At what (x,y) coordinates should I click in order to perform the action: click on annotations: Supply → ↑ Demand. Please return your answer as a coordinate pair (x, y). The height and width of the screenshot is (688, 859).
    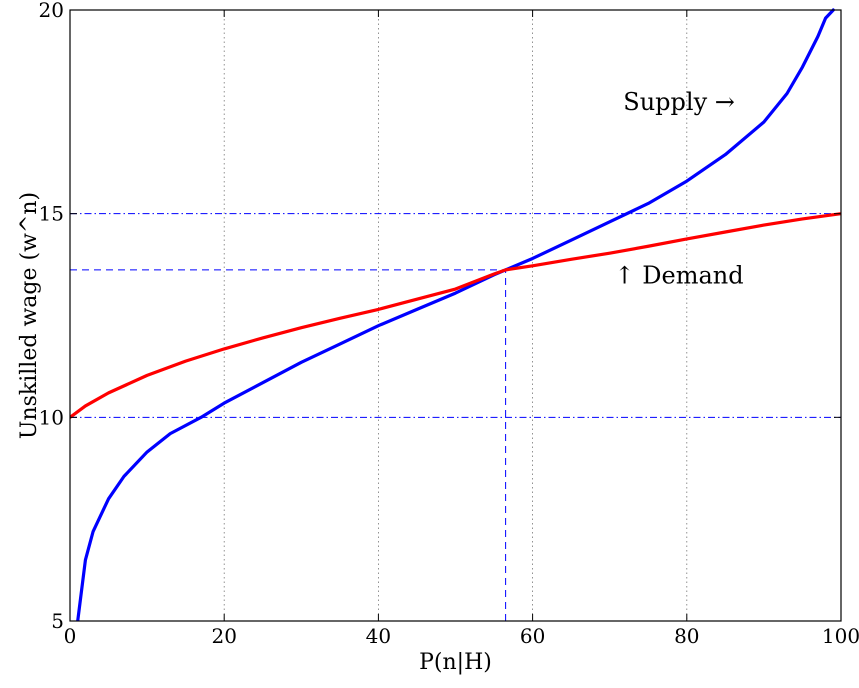
    Looking at the image, I should click on (679, 188).